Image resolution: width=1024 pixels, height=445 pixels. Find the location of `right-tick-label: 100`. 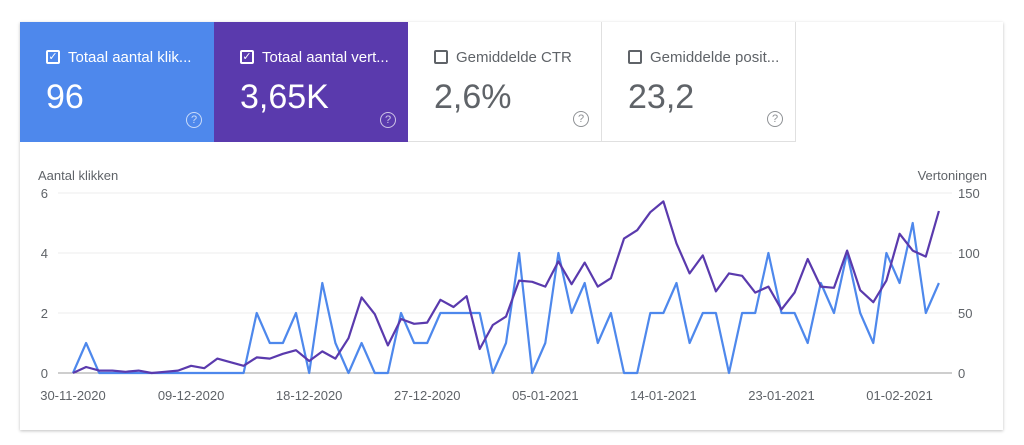

right-tick-label: 100 is located at coordinates (969, 253).